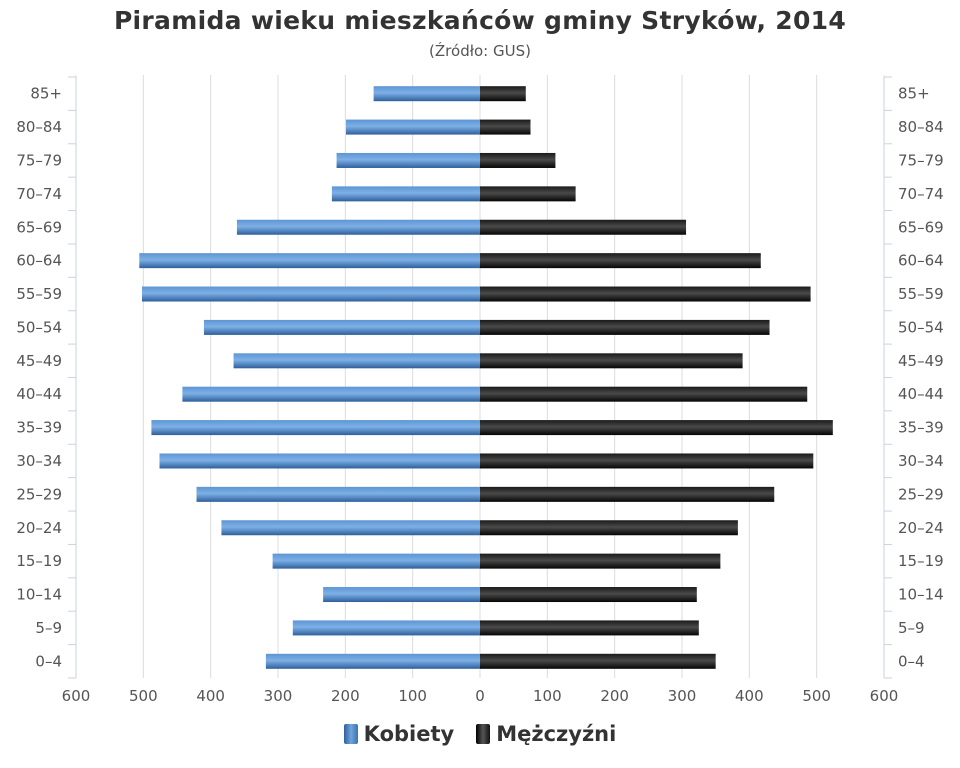 This screenshot has height=768, width=960. I want to click on category-label-left: 5–9, so click(48, 628).